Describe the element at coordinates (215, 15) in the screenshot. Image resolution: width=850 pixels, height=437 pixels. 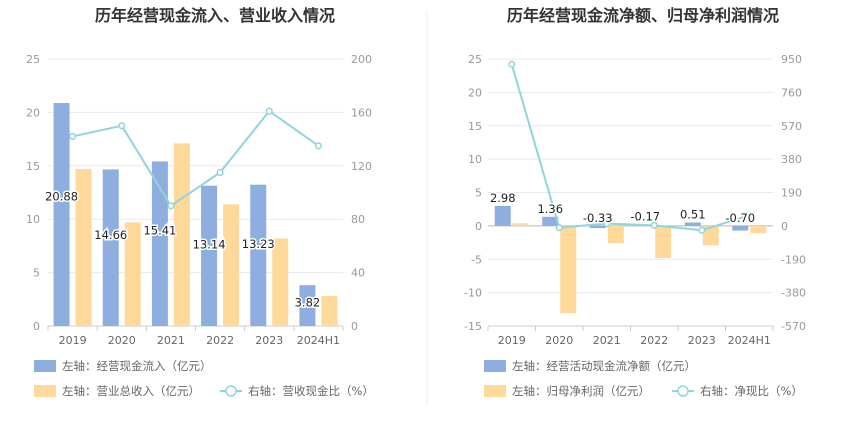
I see `chart-title: 历年经营现金流入、营业收入情况` at that location.